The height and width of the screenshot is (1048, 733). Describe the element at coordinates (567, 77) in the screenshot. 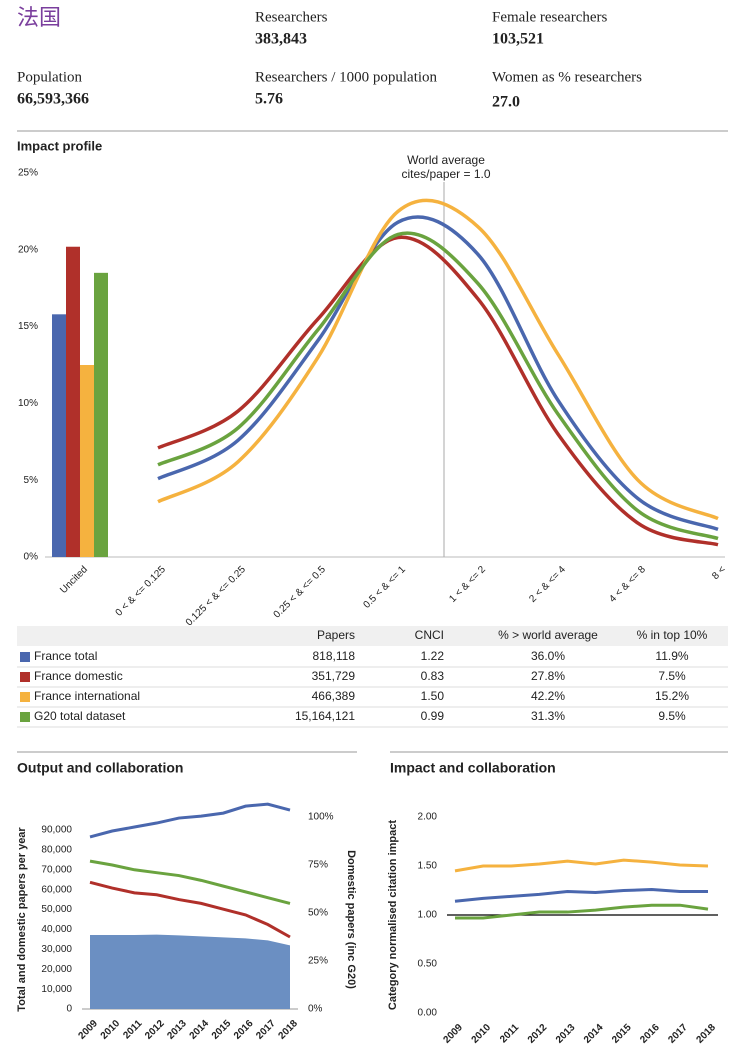

I see `stat-label: Women as % researchers` at that location.